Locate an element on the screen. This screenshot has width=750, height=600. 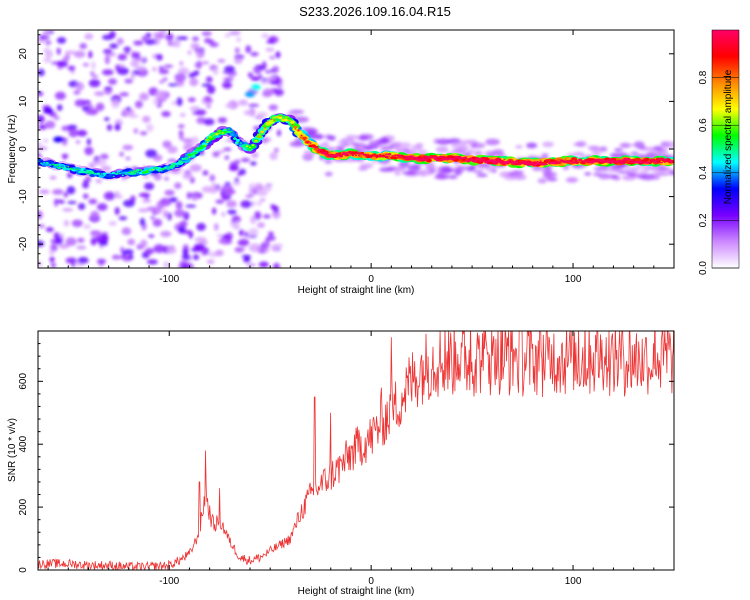
y-tick-label: 0 is located at coordinates (23, 570).